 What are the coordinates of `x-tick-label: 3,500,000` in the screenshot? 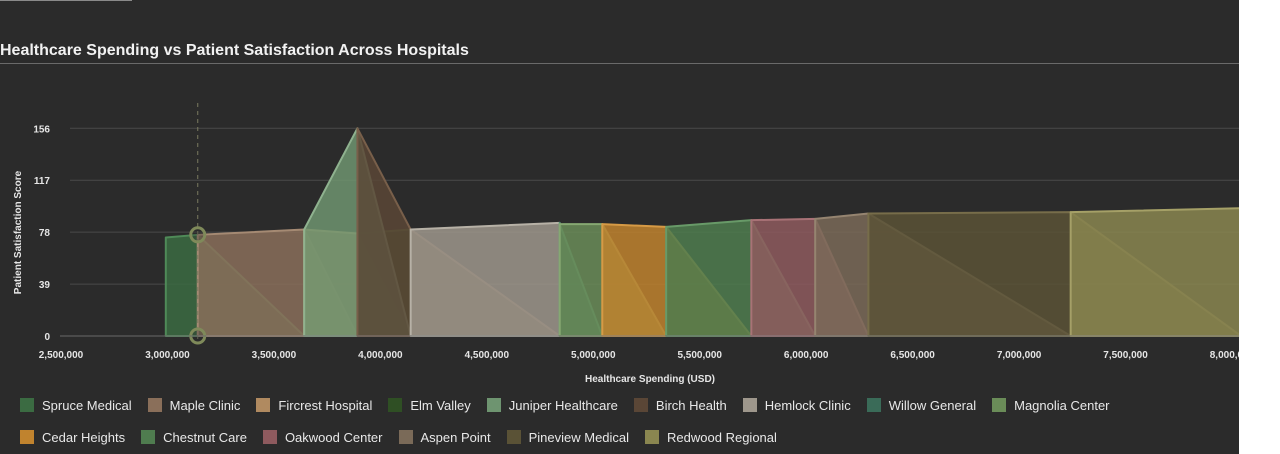 It's located at (274, 355).